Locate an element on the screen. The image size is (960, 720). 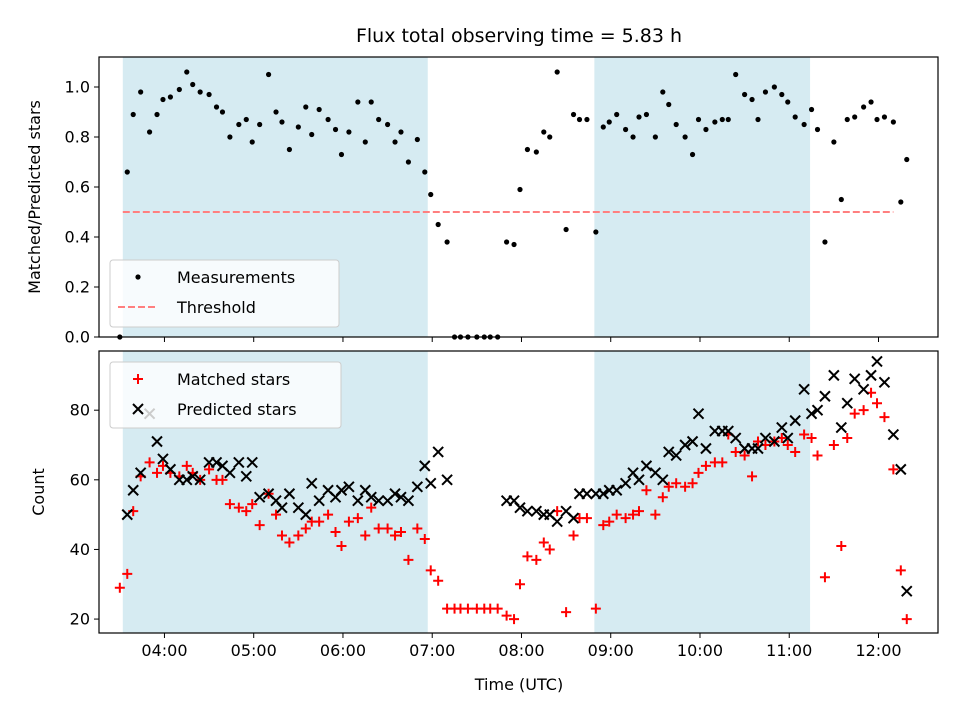
top-y-axis-label: Matched/Predicted stars is located at coordinates (34, 197).